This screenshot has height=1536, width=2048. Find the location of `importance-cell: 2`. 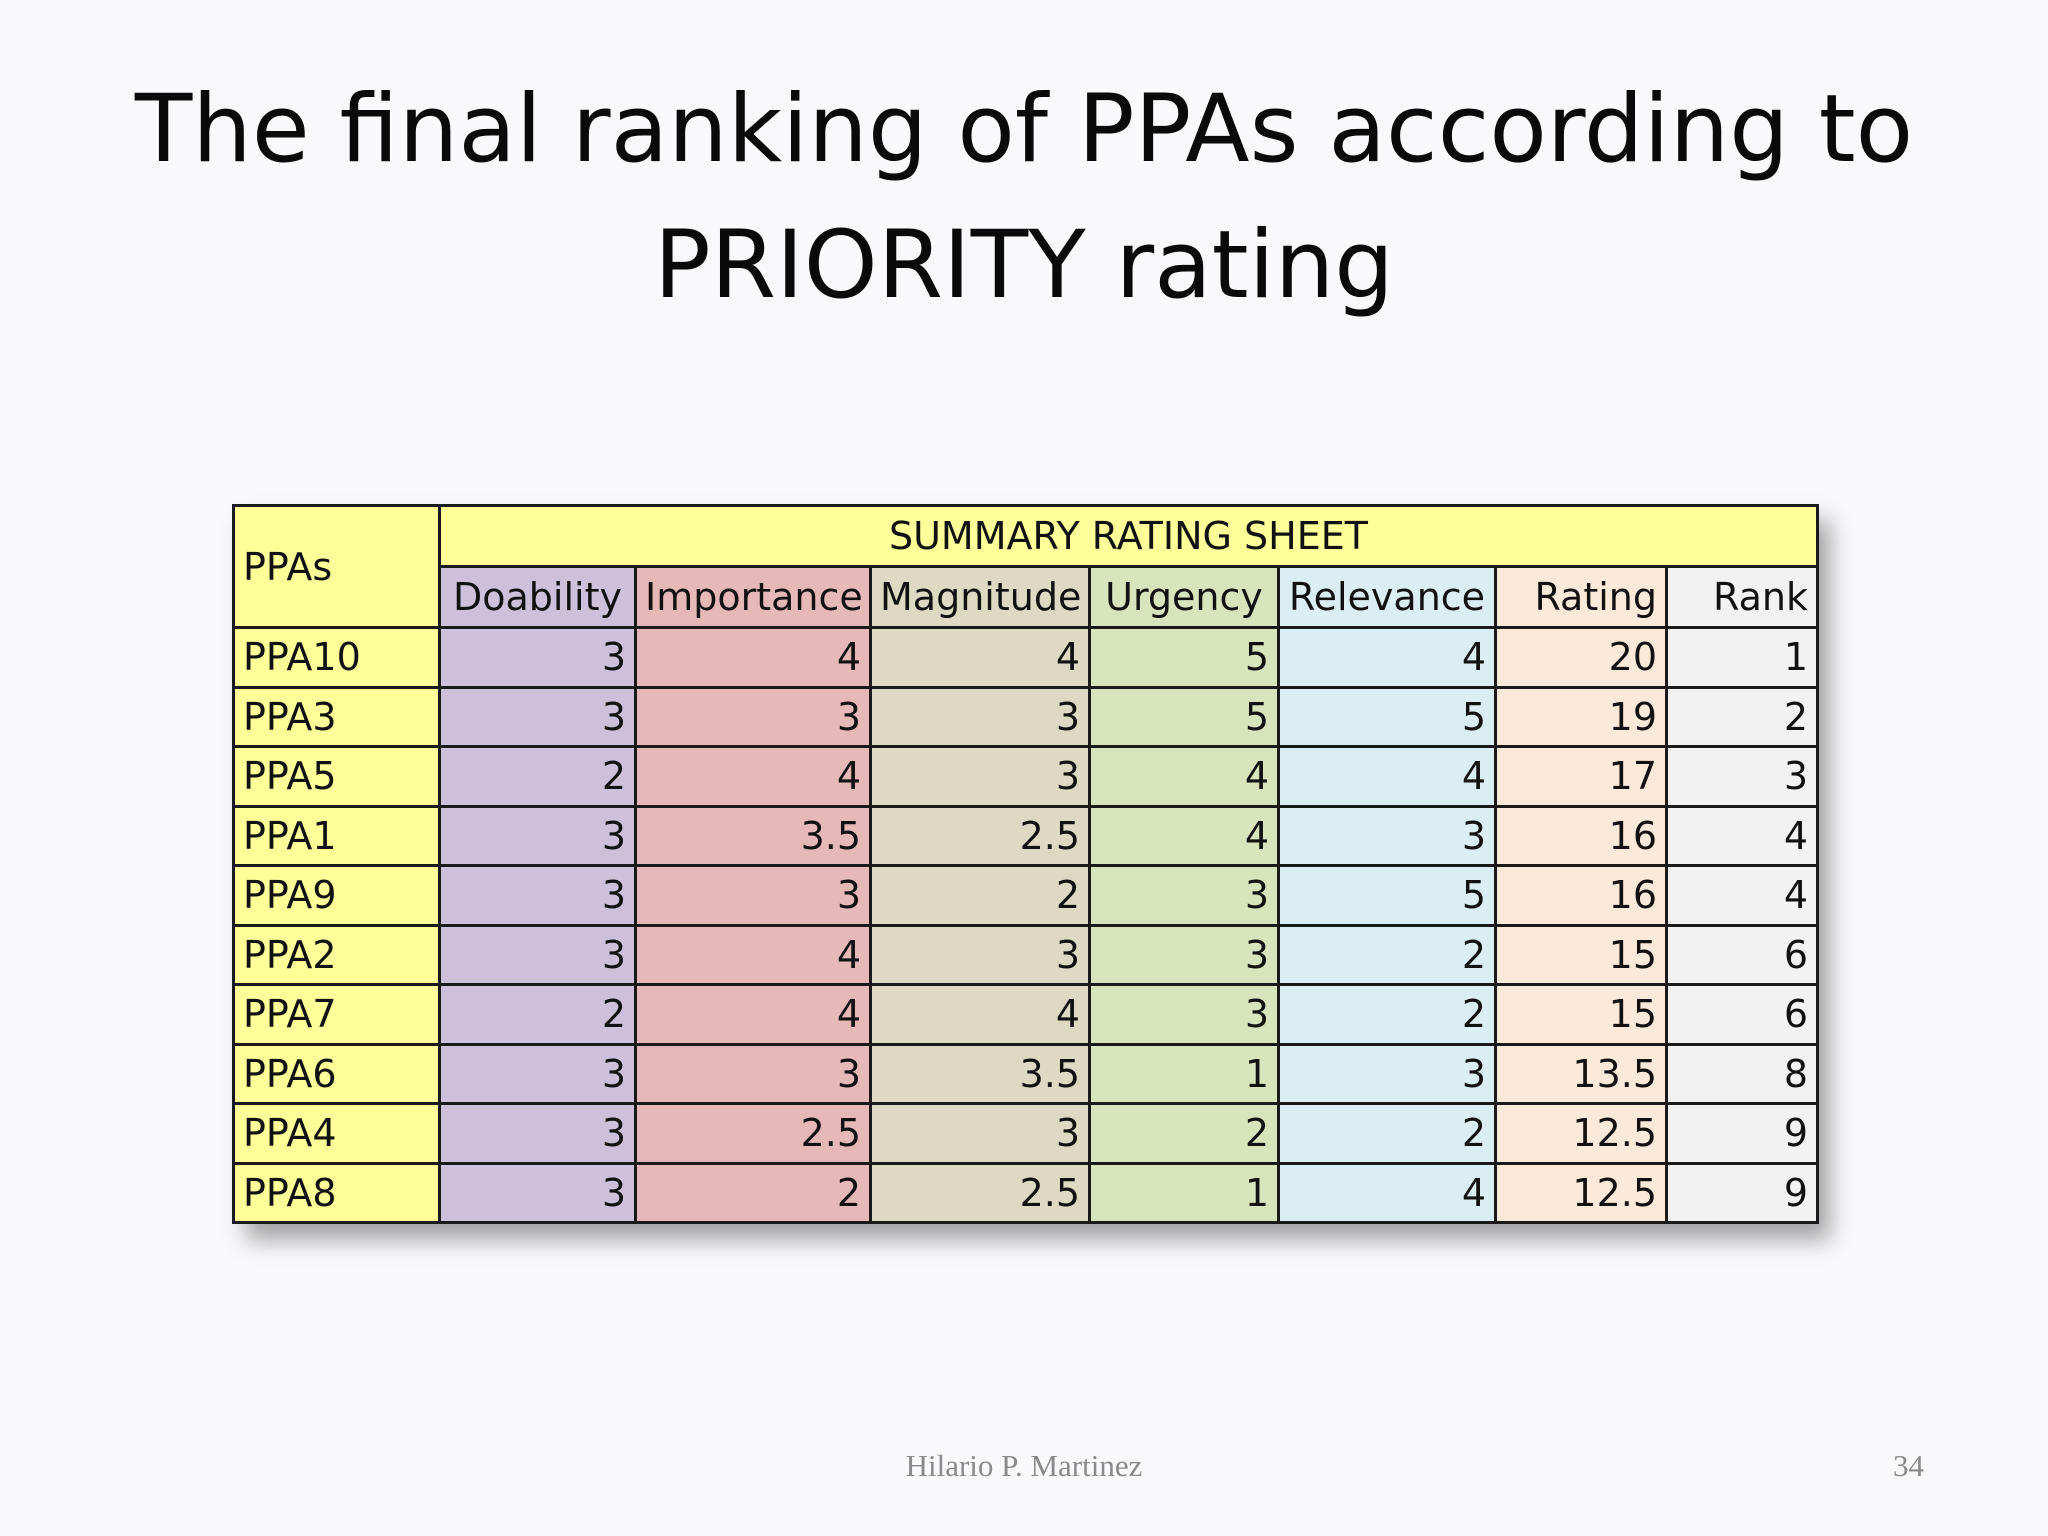

importance-cell: 2 is located at coordinates (753, 1192).